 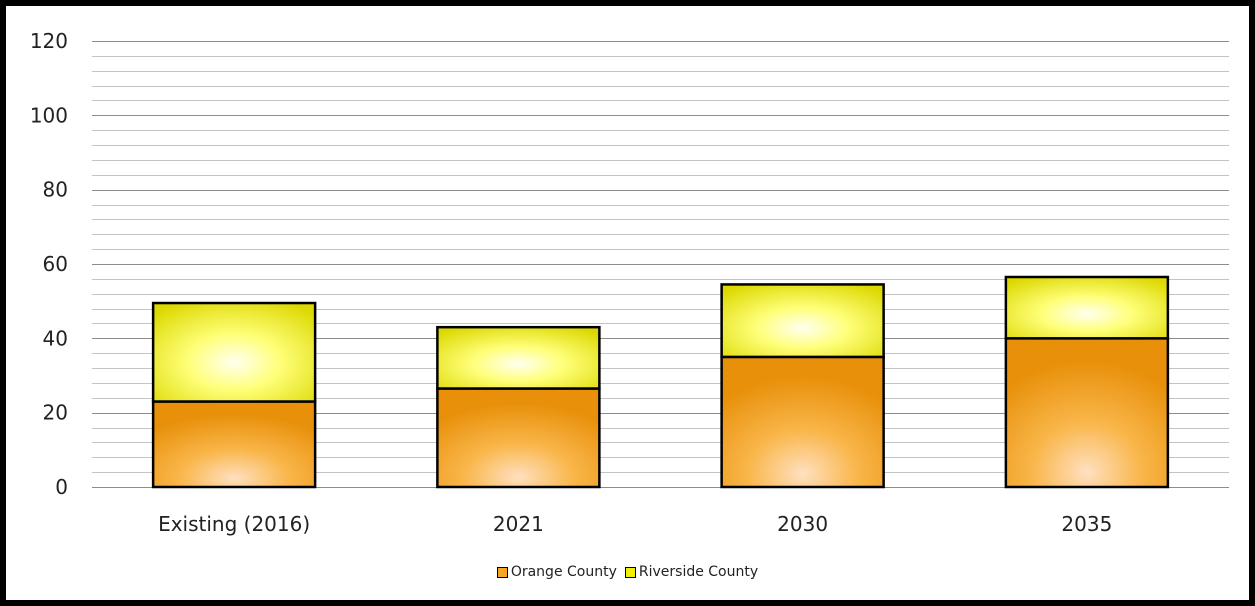 I want to click on x-tick-label: 2030, so click(x=802, y=524).